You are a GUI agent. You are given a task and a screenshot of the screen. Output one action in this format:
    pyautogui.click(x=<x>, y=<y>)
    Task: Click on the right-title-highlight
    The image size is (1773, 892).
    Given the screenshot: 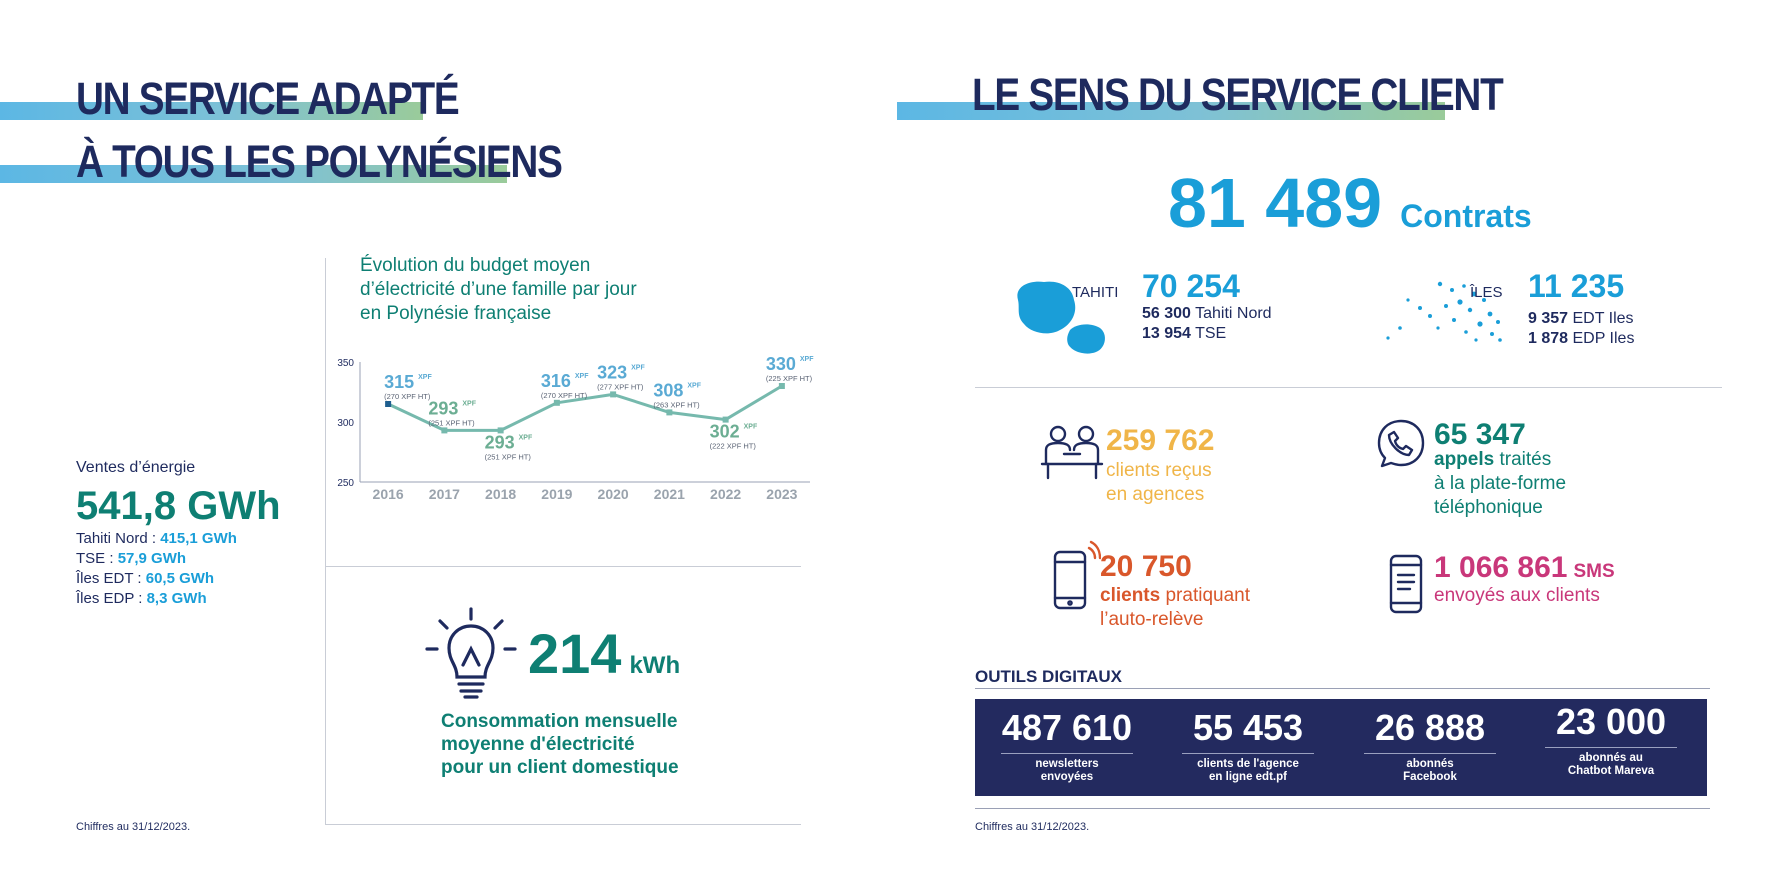 What is the action you would take?
    pyautogui.click(x=1171, y=111)
    